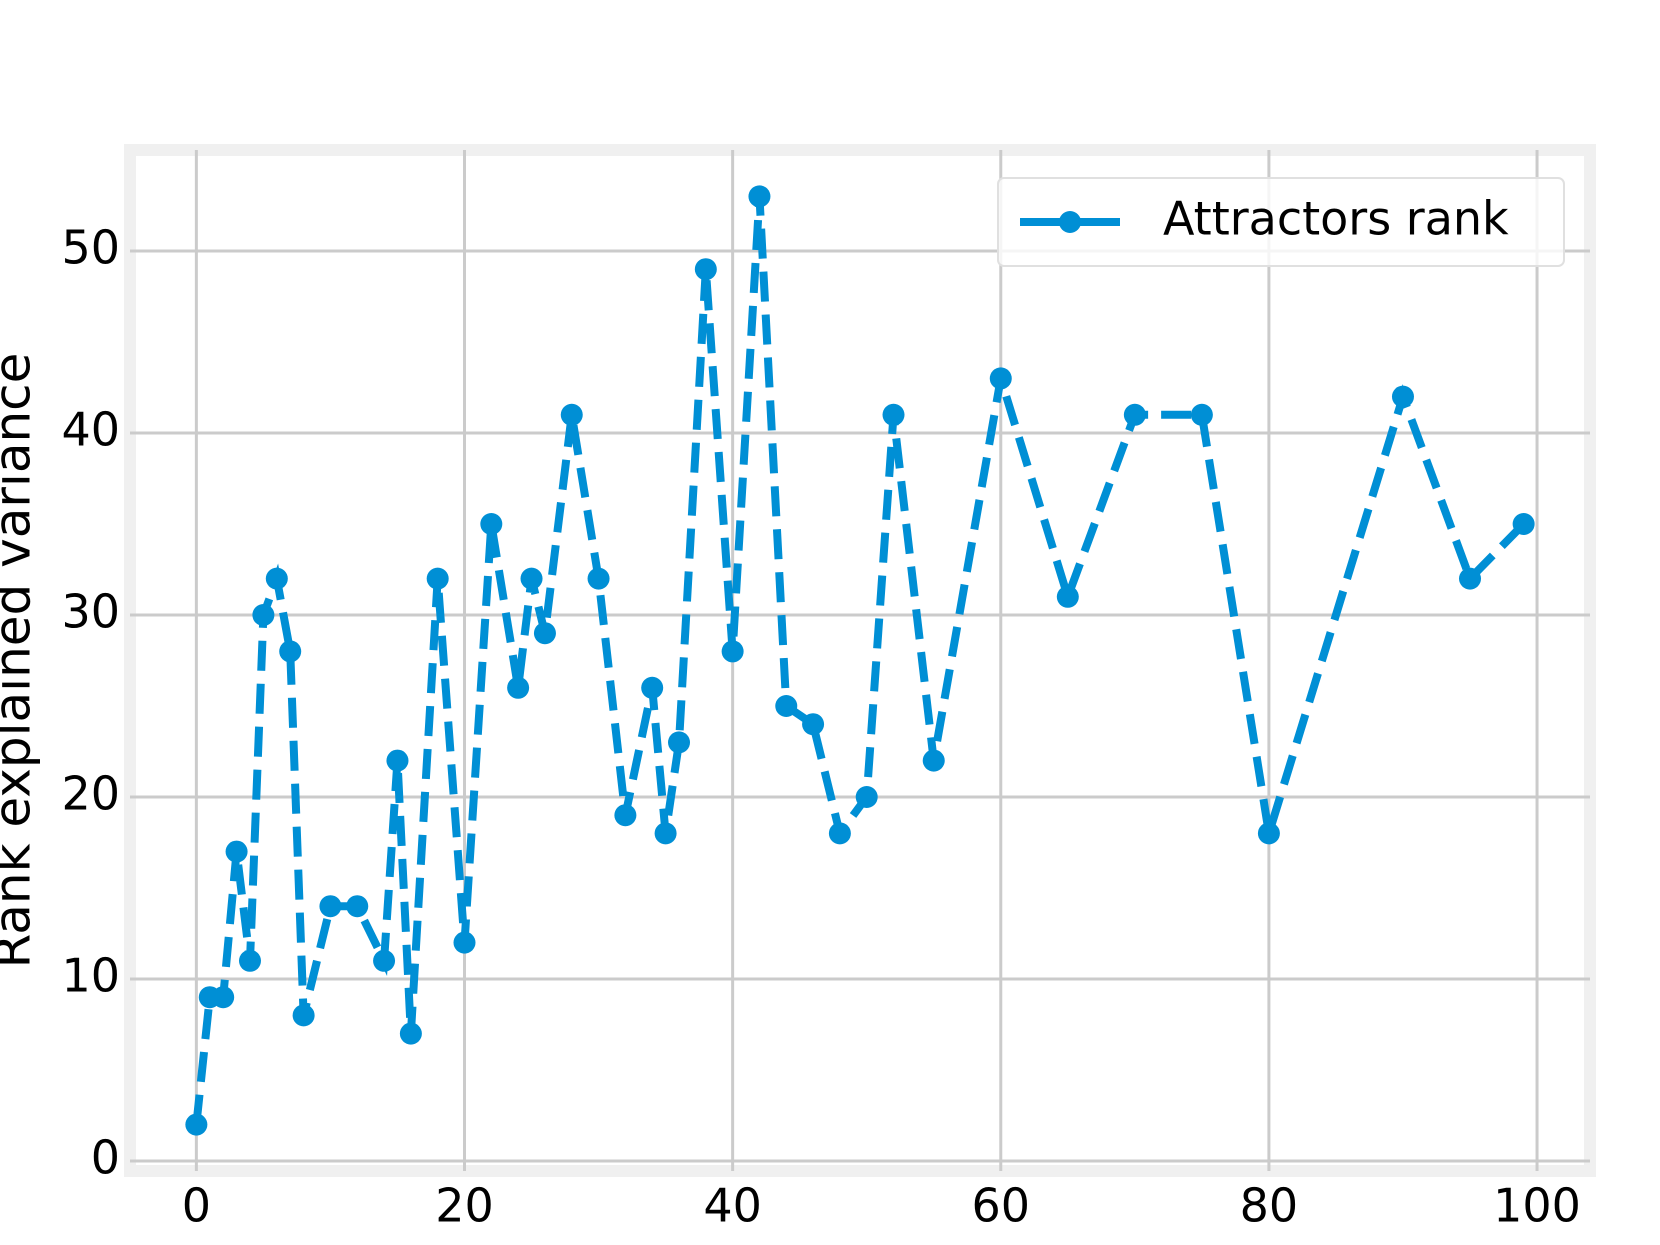 This screenshot has height=1245, width=1660. Describe the element at coordinates (464, 1206) in the screenshot. I see `x-tick-label: 20` at that location.